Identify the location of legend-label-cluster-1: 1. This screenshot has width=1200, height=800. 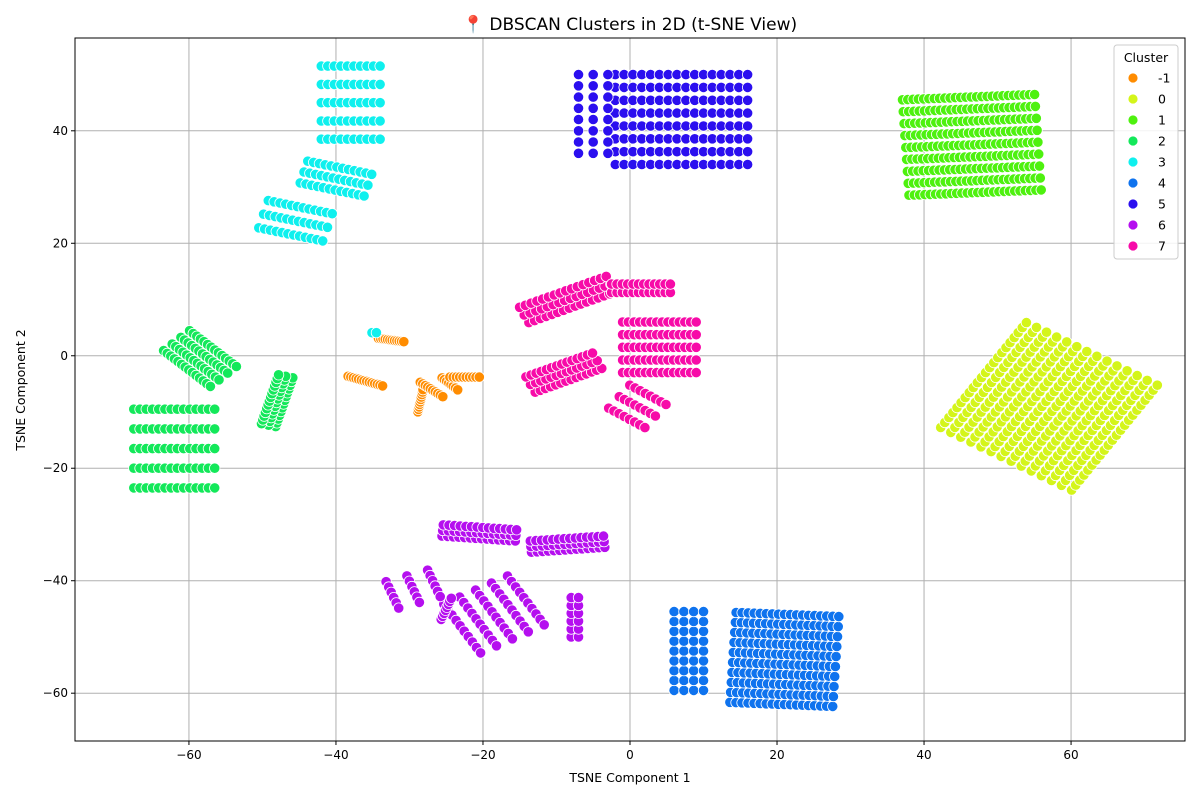
(1162, 120).